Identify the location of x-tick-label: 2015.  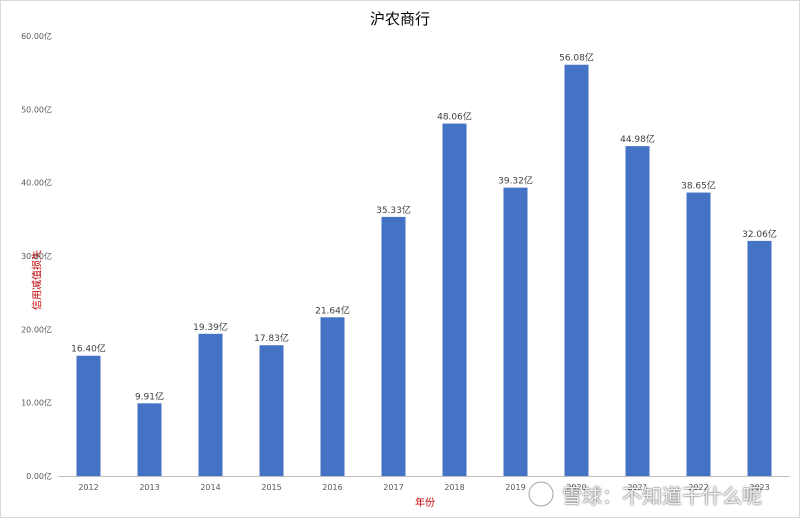
(271, 487).